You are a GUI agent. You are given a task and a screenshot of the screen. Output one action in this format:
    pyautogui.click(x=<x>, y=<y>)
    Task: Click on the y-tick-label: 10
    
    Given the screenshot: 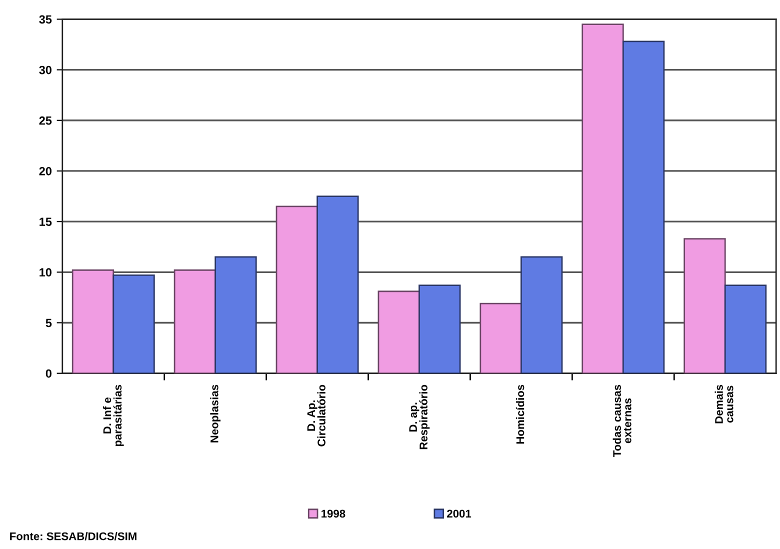 What is the action you would take?
    pyautogui.click(x=46, y=272)
    